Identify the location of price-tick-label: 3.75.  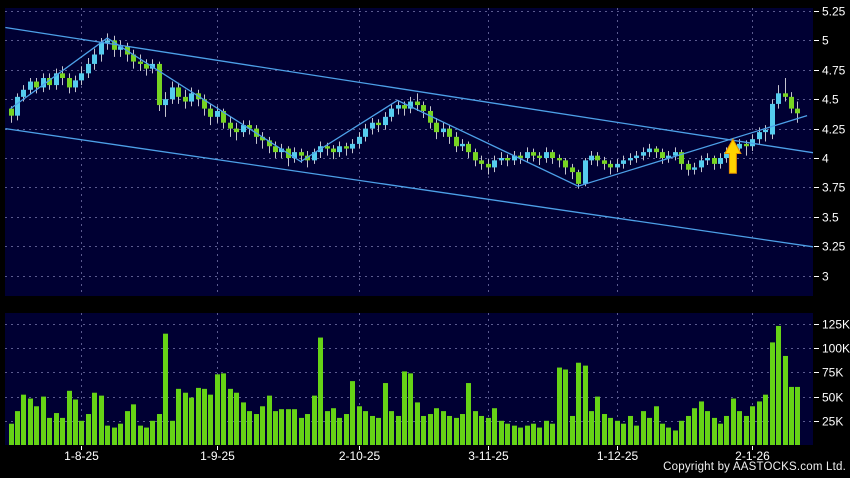
(834, 188).